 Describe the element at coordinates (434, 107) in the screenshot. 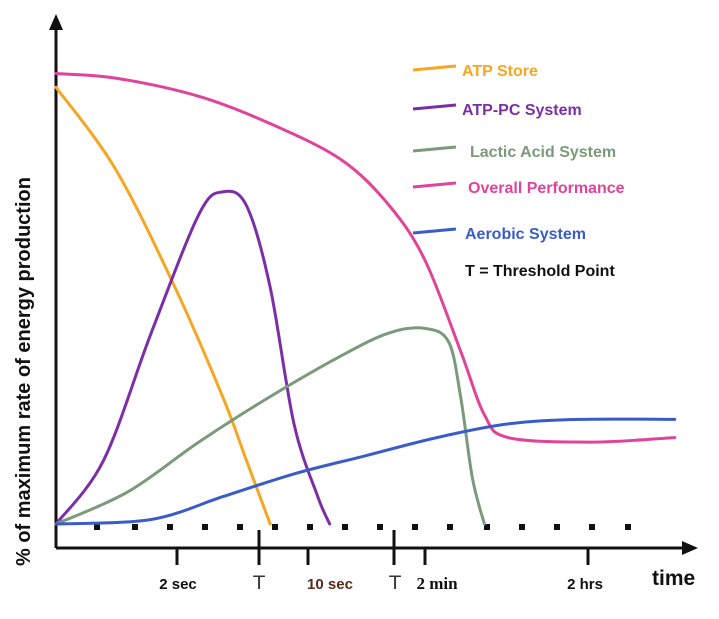

I see `legend-swatch-atp-pc-system` at that location.